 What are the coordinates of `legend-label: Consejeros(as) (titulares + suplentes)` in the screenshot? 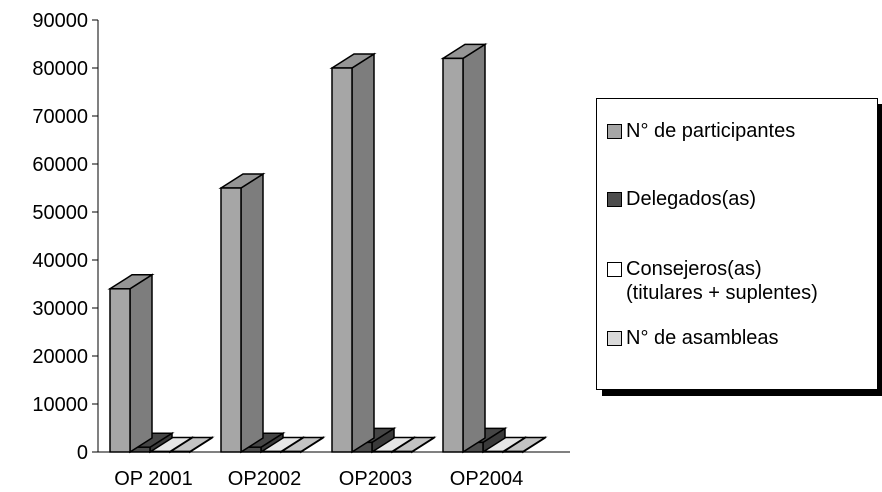 It's located at (722, 281).